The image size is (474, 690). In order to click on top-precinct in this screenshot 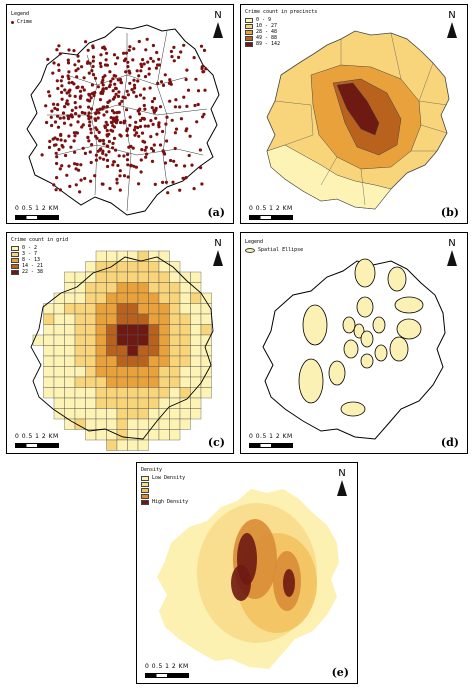, I will do `click(358, 109)`.